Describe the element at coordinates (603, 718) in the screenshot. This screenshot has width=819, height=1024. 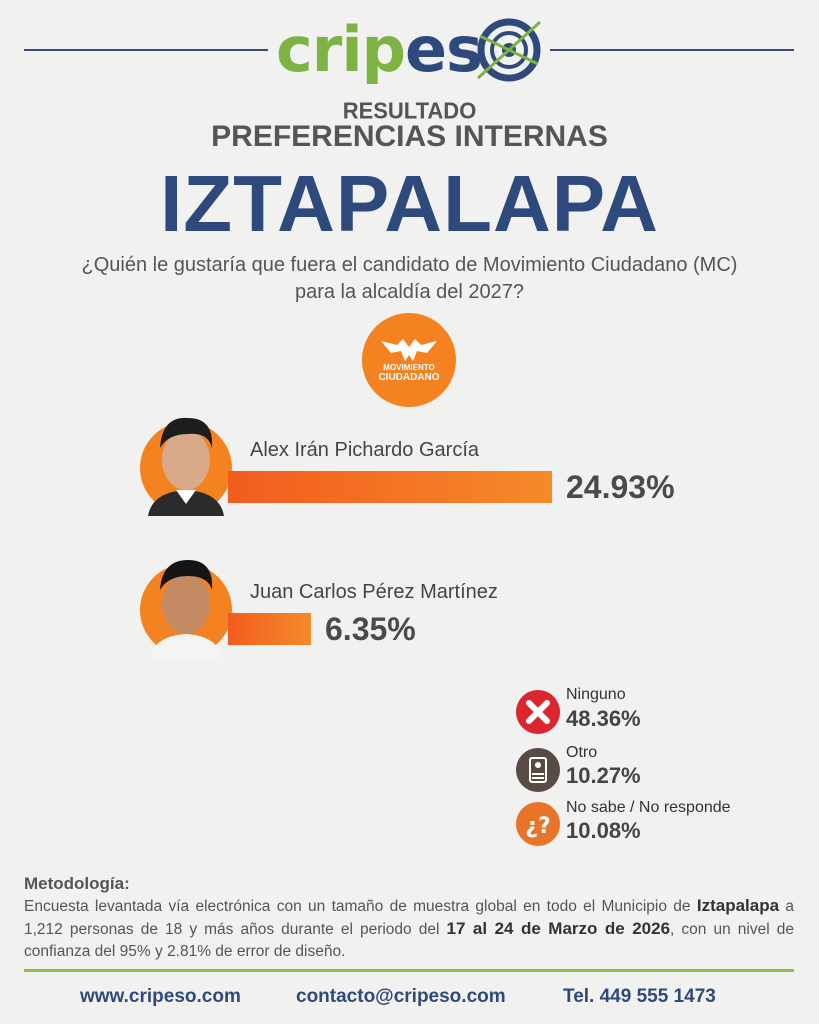
I see `other-value: 48.36%` at that location.